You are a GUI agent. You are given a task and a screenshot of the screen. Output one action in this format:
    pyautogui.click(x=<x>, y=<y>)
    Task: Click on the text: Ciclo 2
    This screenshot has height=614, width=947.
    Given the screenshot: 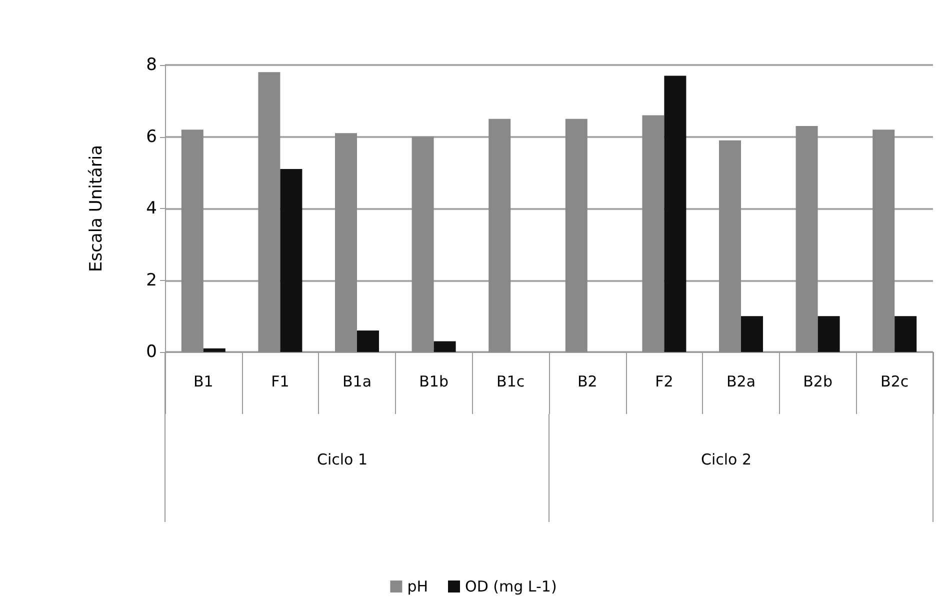 What is the action you would take?
    pyautogui.click(x=726, y=459)
    